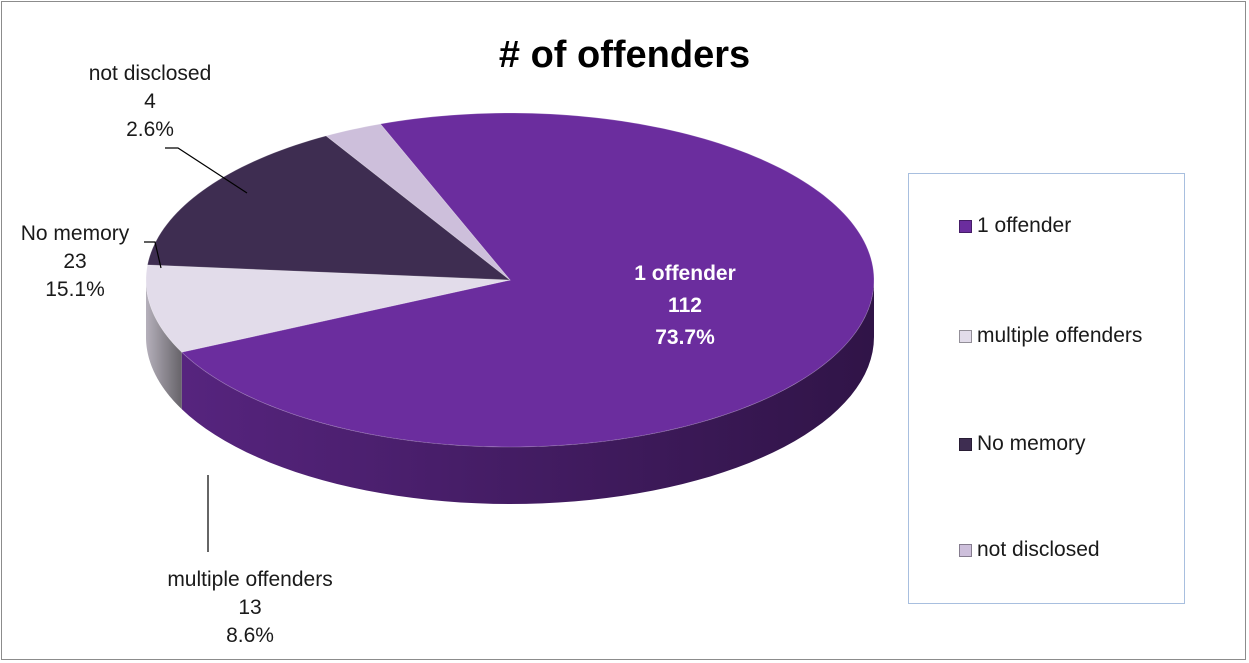 This screenshot has width=1249, height=663. What do you see at coordinates (624, 55) in the screenshot?
I see `chart-title: # of offenders` at bounding box center [624, 55].